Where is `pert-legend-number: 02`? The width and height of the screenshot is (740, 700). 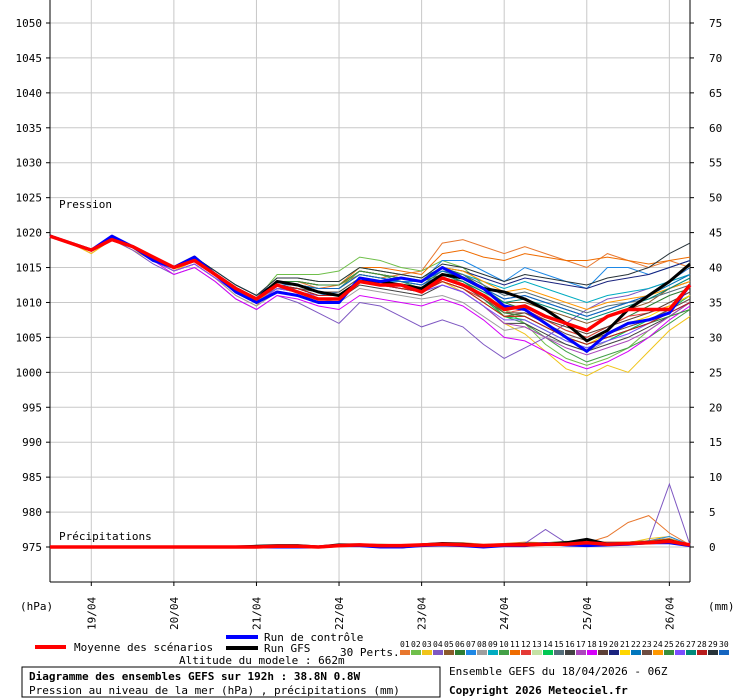
pert-legend-number: 02 is located at coordinates (416, 644).